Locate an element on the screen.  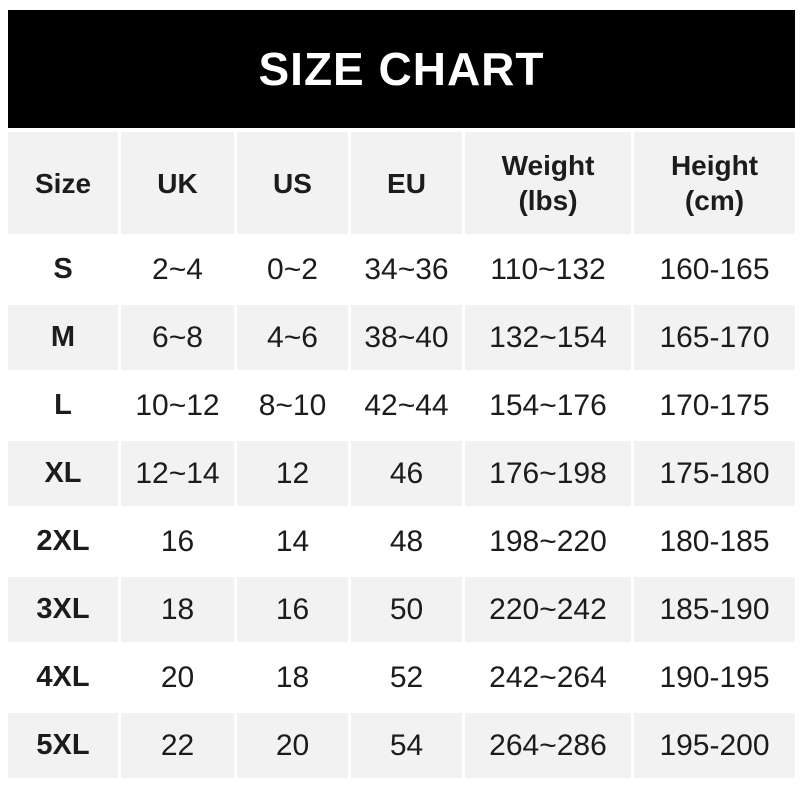
us-cell: 16 is located at coordinates (292, 609).